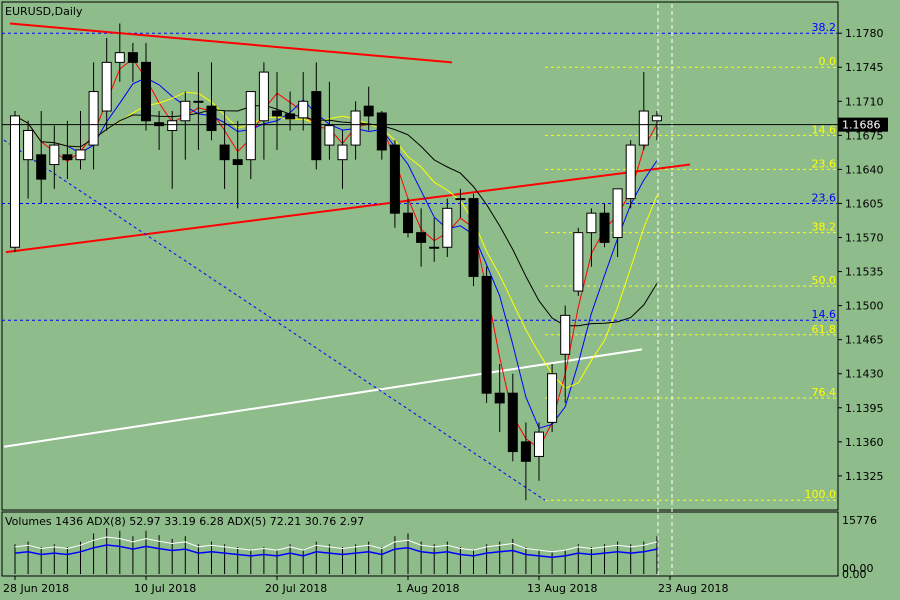  I want to click on adx-white-line, so click(336, 544).